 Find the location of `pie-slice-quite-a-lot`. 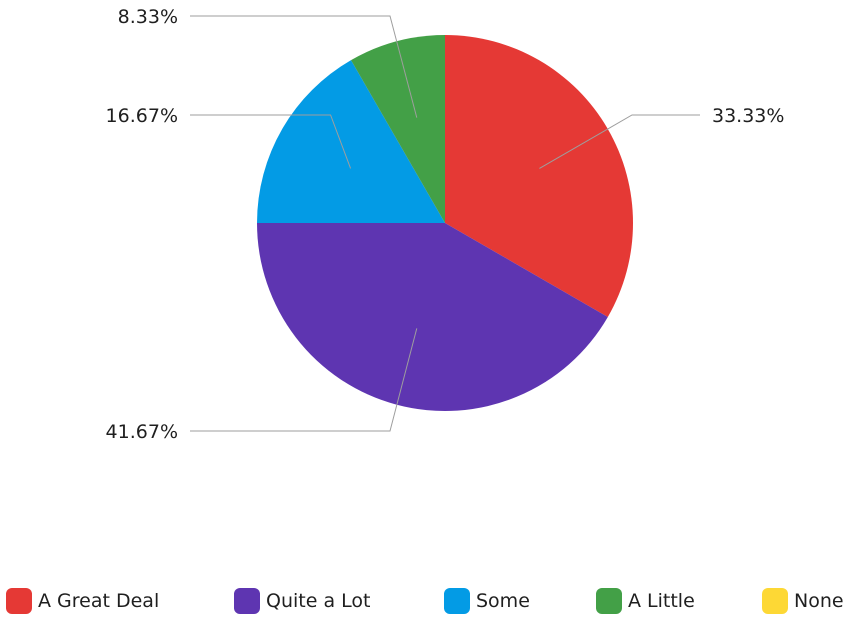

pie-slice-quite-a-lot is located at coordinates (432, 317).